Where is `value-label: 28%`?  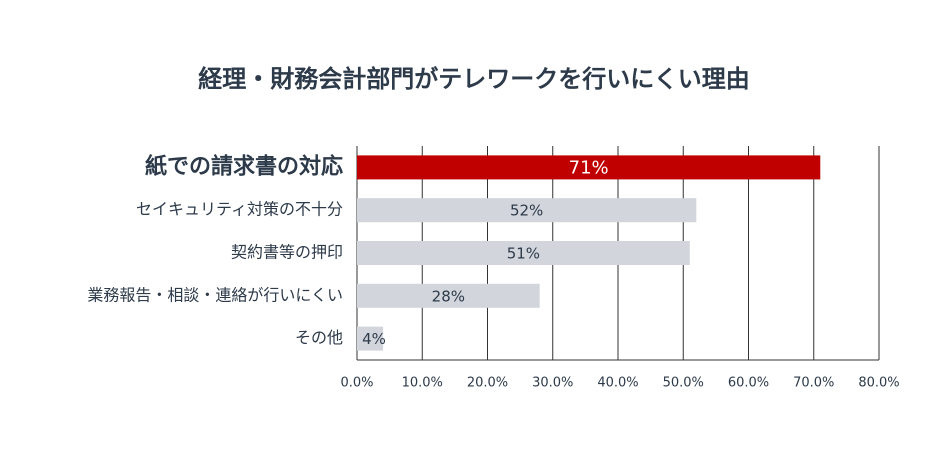
value-label: 28% is located at coordinates (448, 296).